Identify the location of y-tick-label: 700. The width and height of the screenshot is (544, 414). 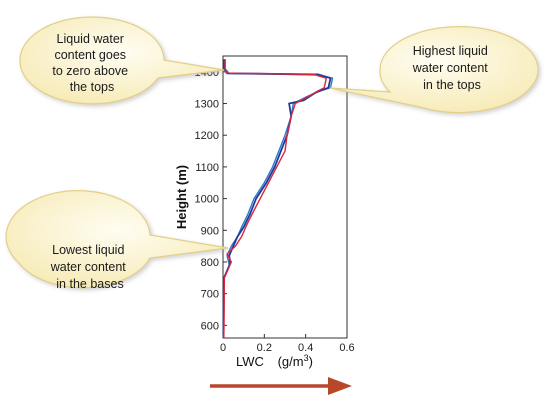
(210, 295).